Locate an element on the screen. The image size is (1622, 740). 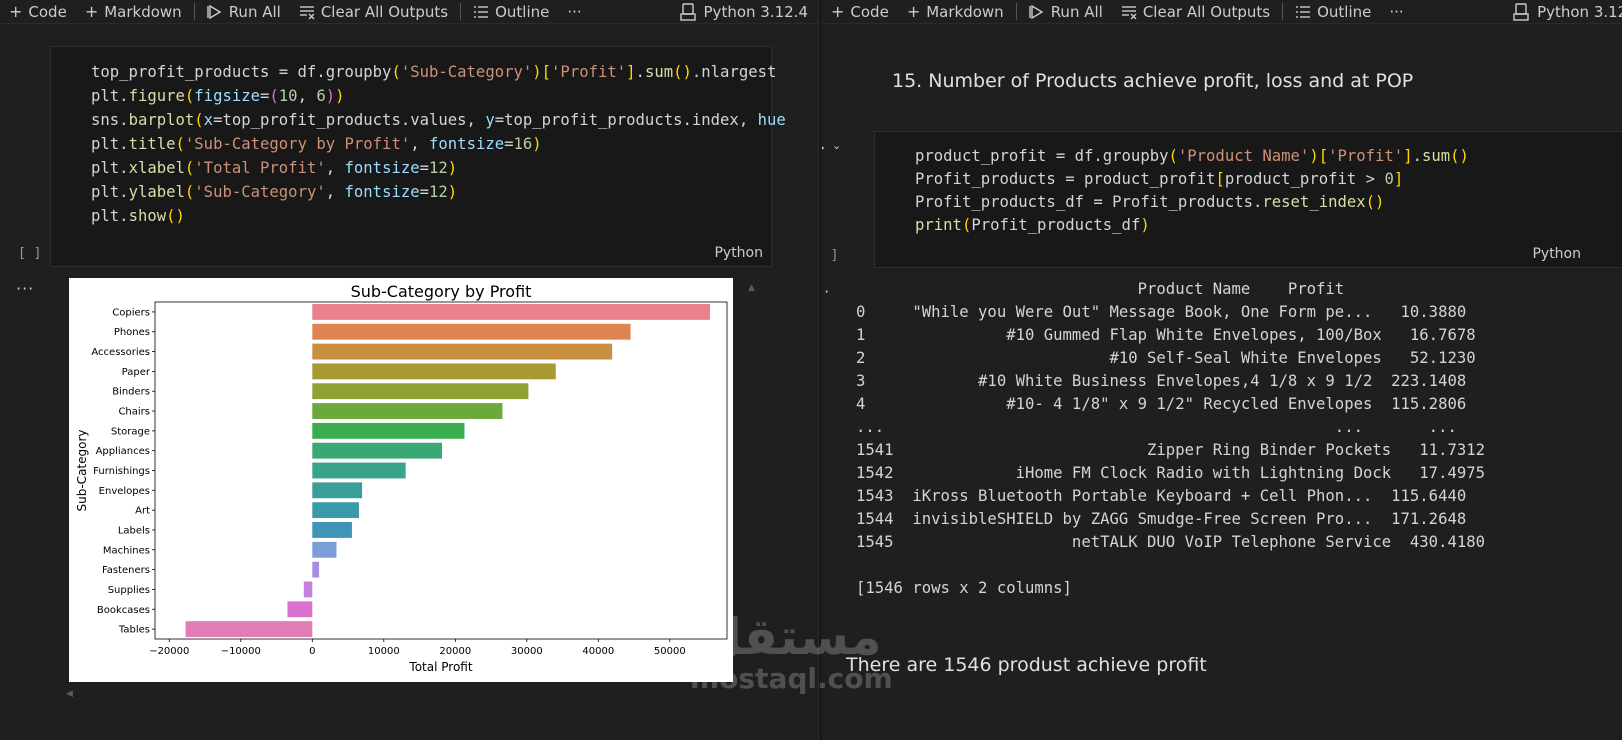
x-tick-label: 0 is located at coordinates (312, 651).